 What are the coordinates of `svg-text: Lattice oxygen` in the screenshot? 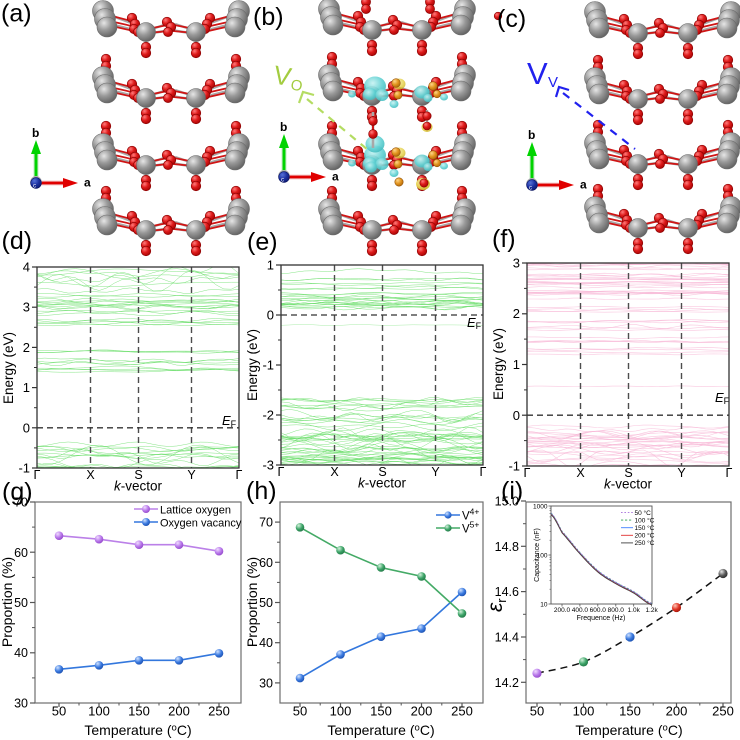 It's located at (195, 511).